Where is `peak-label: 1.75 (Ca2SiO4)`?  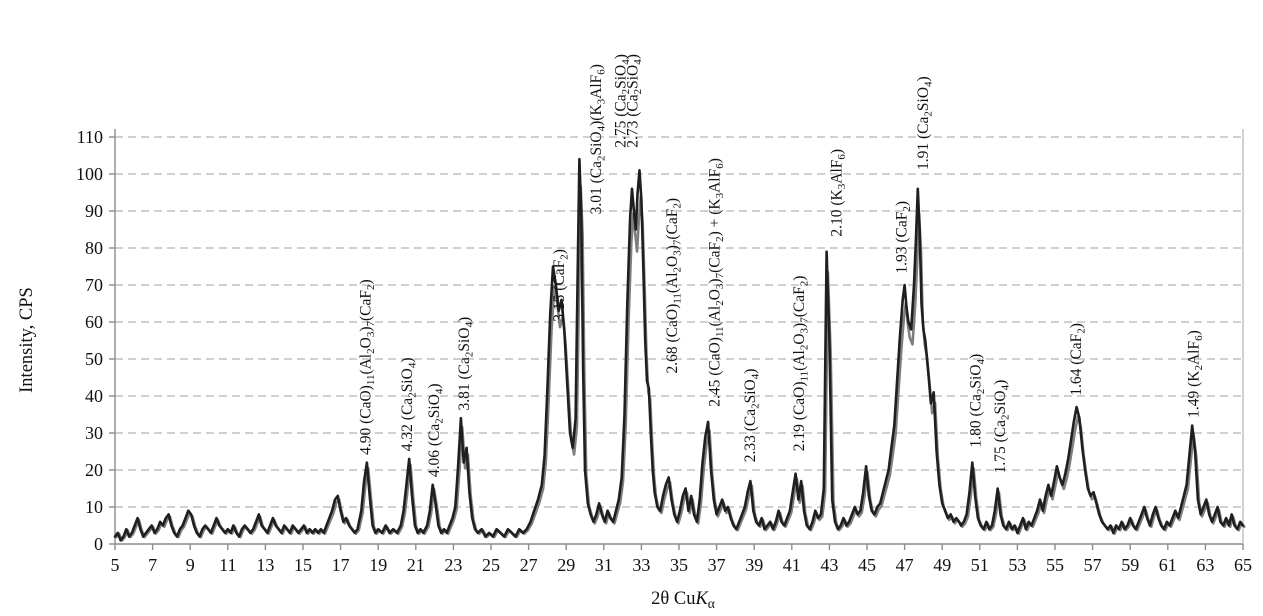
peak-label: 1.75 (Ca2SiO4) is located at coordinates (1002, 427).